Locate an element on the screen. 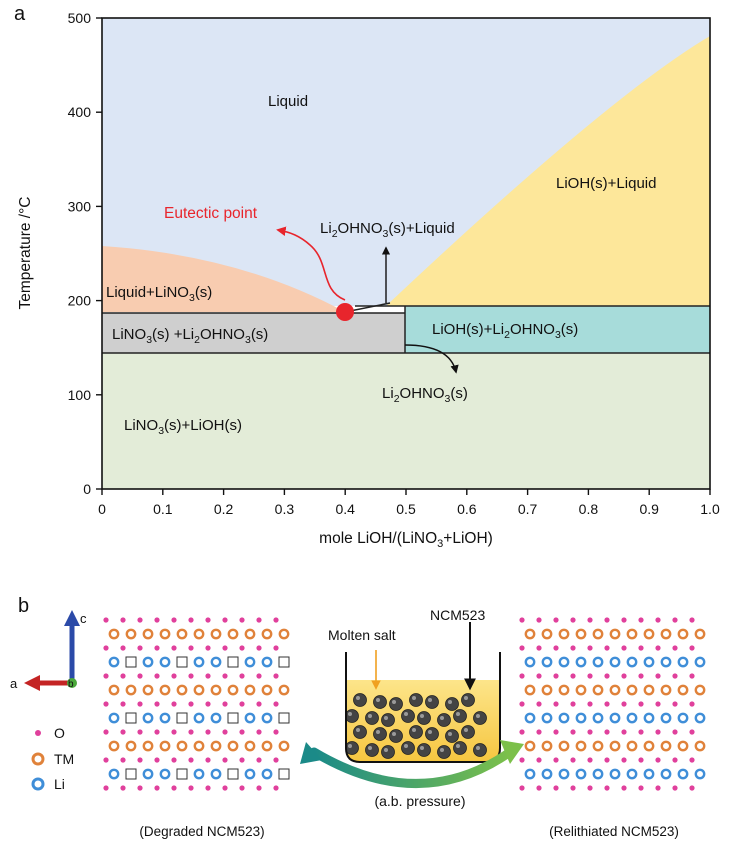 This screenshot has width=736, height=856. process-curve is located at coordinates (412, 767).